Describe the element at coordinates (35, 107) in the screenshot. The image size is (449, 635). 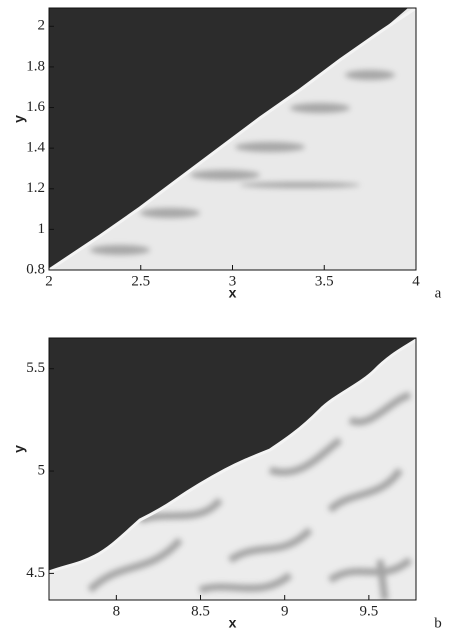
I see `y-tick-label: 1.6` at that location.